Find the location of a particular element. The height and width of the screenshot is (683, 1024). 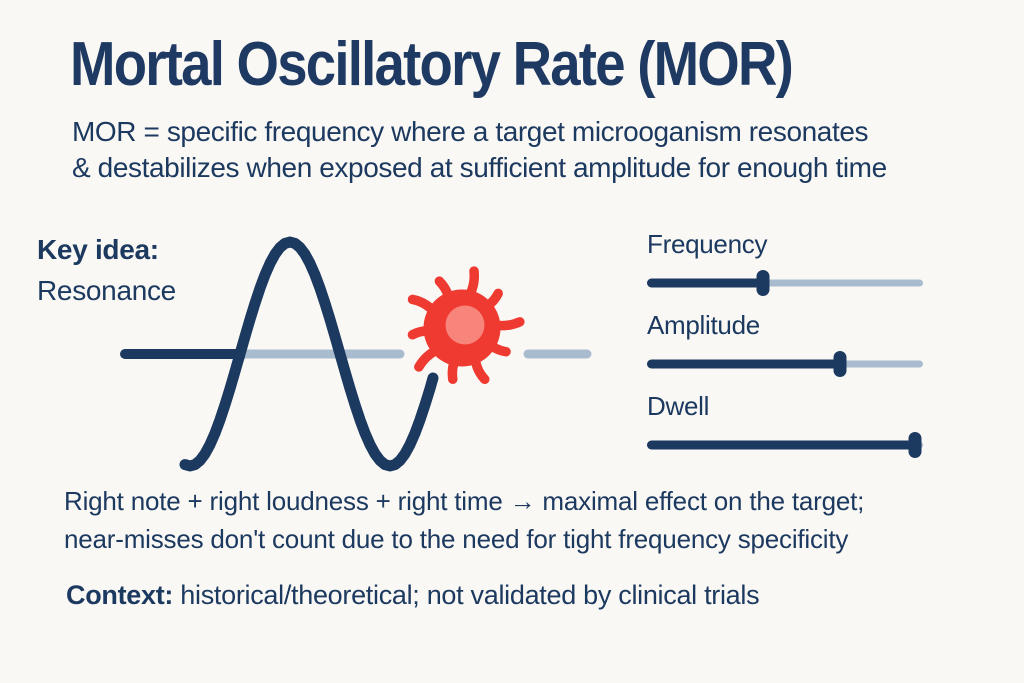

slider-dwell-track is located at coordinates (785, 445).